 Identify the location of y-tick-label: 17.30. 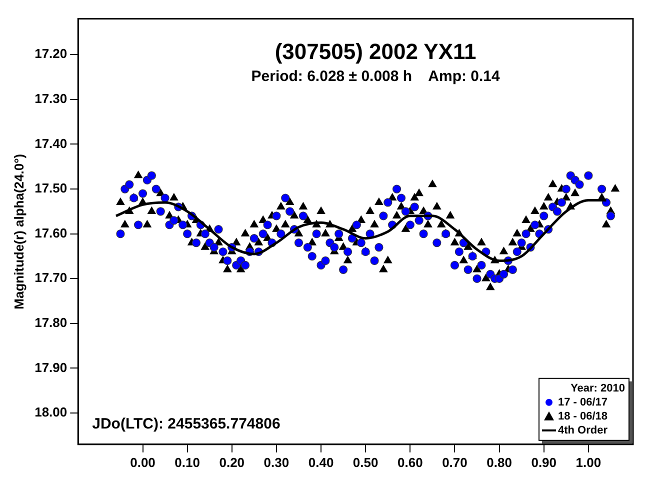
(51, 98).